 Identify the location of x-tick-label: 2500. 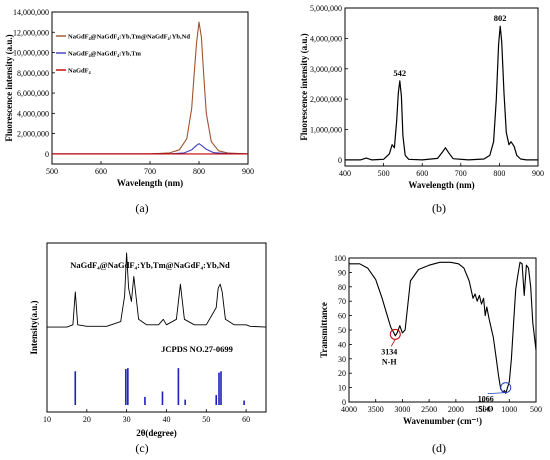
(429, 409).